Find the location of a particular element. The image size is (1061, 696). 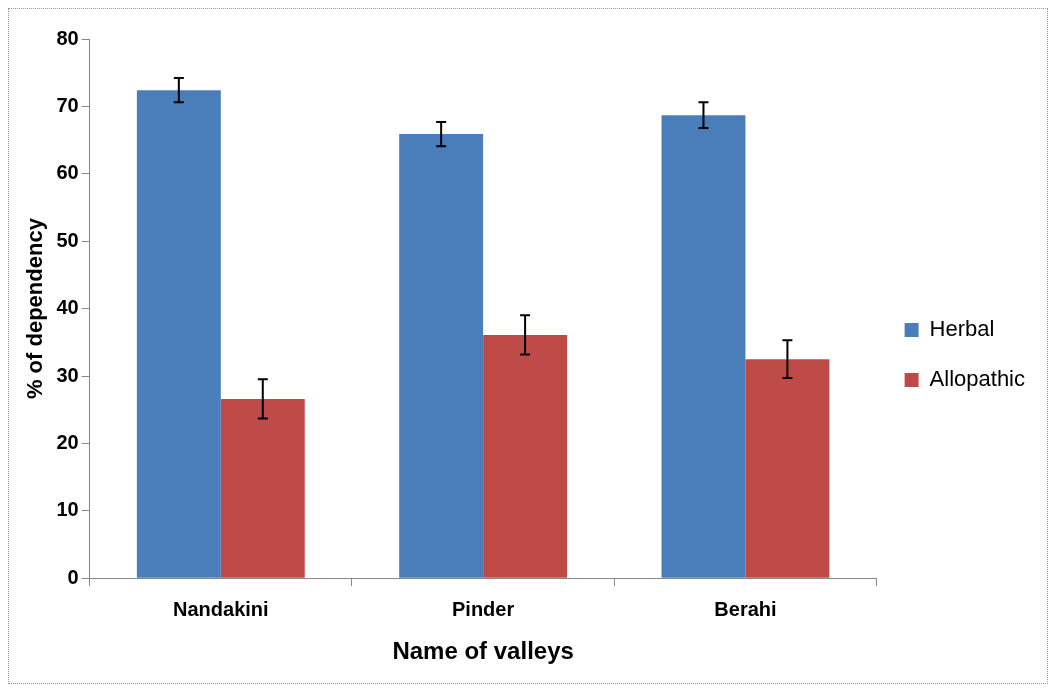

y-tick-label: 60 is located at coordinates (67, 172).